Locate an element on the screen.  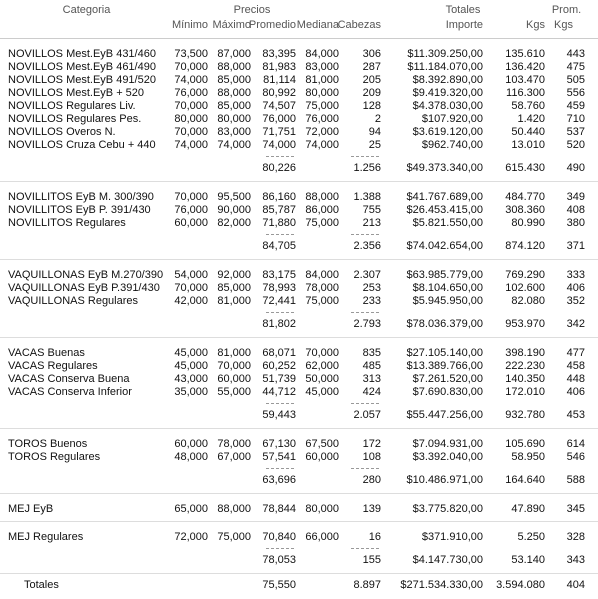
cell-value: 116.300 is located at coordinates (525, 93).